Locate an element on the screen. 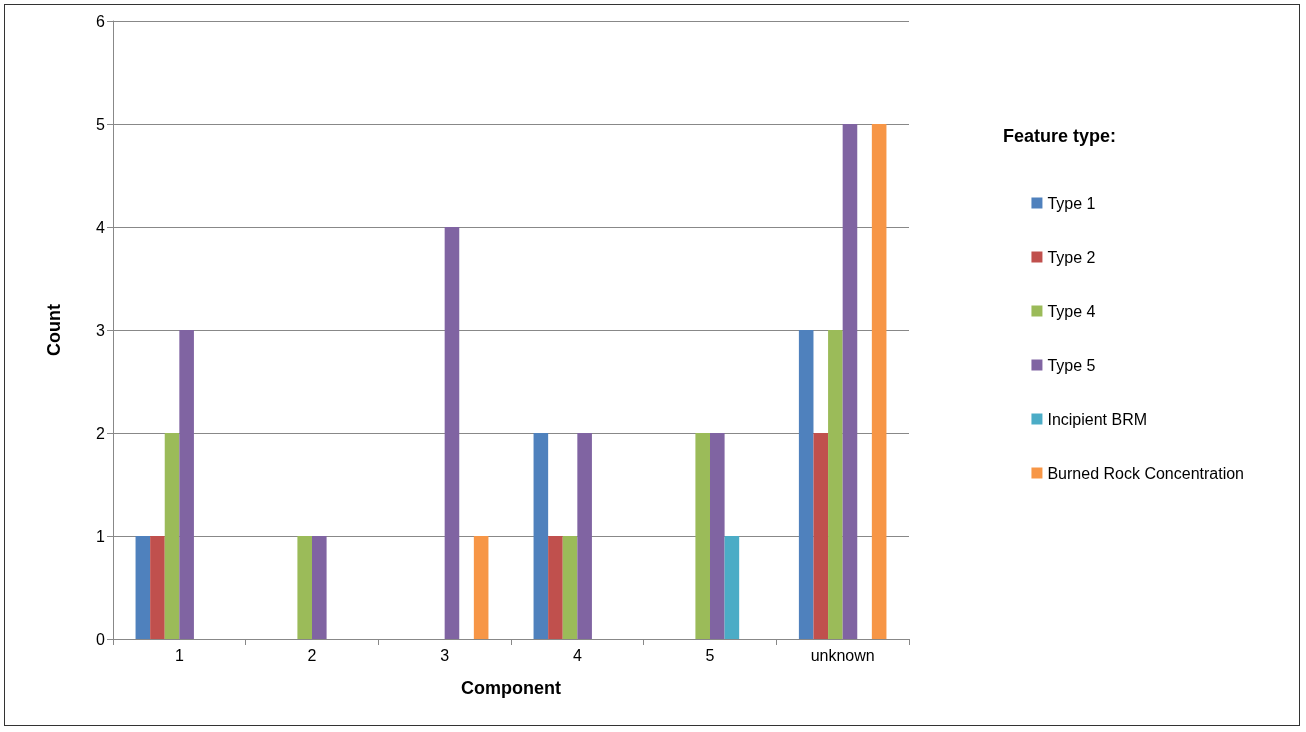  y-tick-label: 1 is located at coordinates (101, 536).